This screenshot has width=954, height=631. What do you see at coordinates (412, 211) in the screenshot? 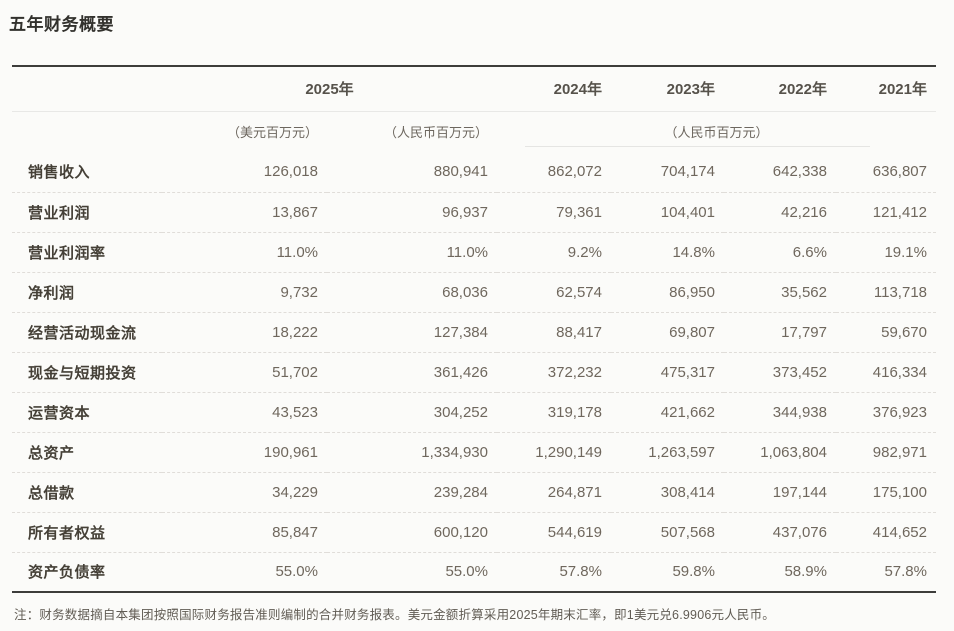
I see `cell-value: 96,937` at bounding box center [412, 211].